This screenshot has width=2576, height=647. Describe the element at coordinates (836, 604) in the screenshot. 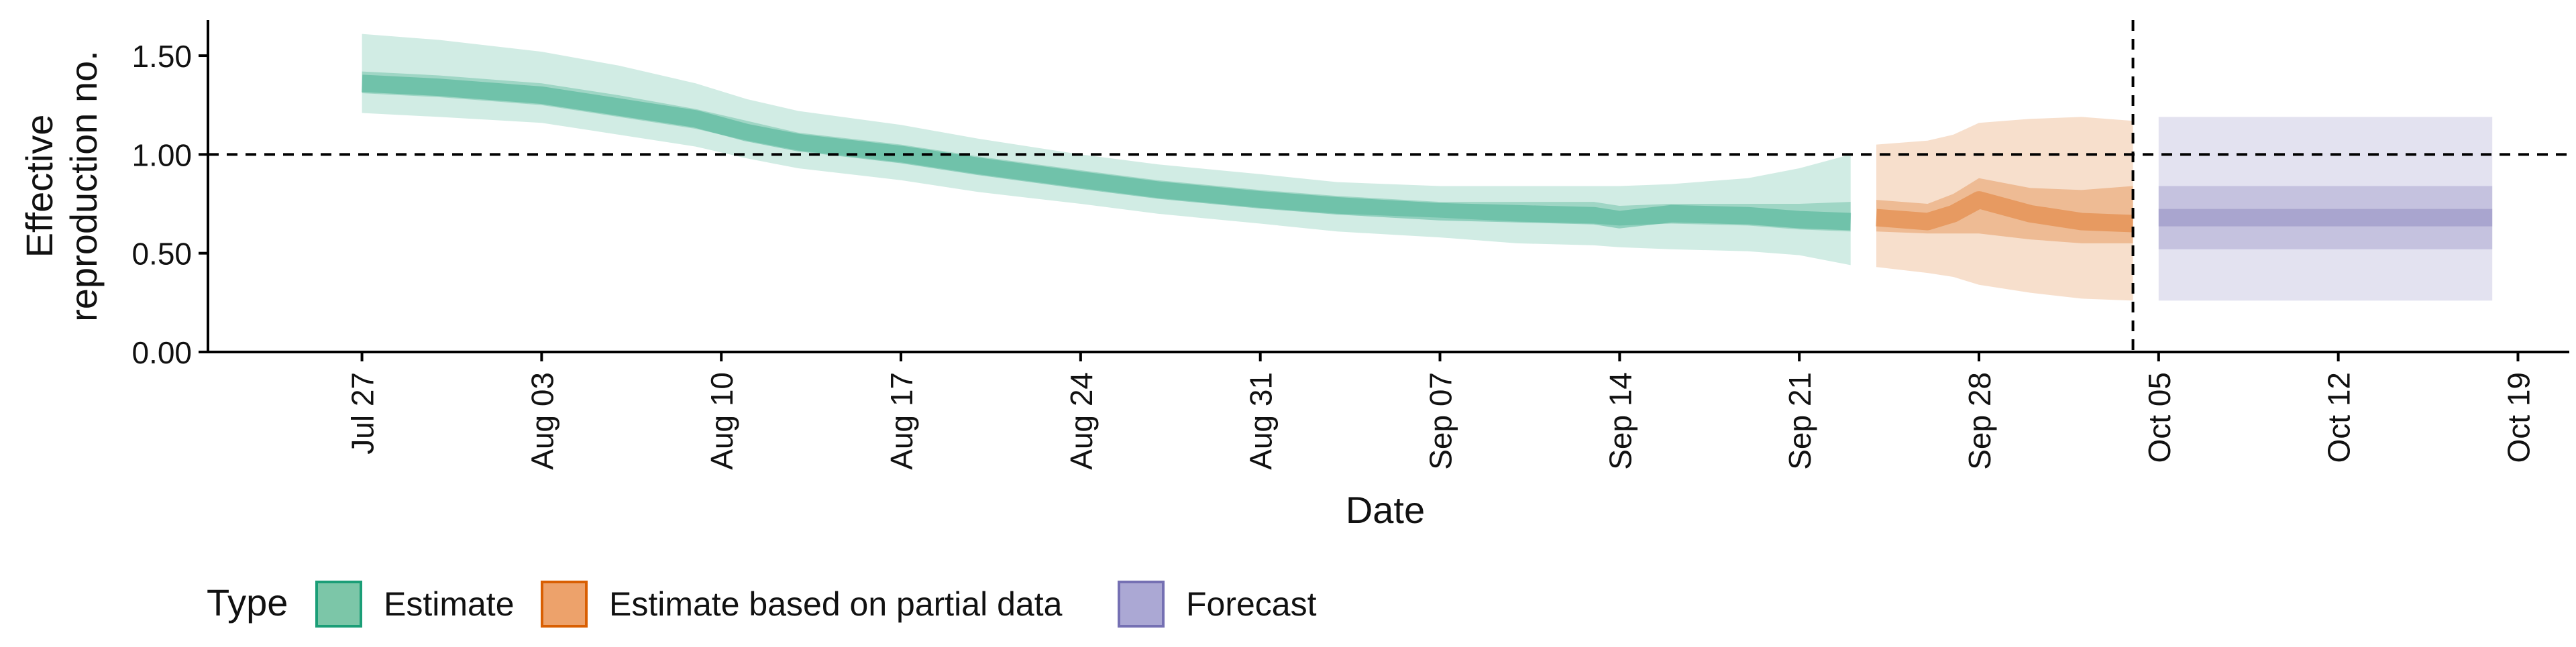

I see `legend-label: Estimate based on partial data` at that location.